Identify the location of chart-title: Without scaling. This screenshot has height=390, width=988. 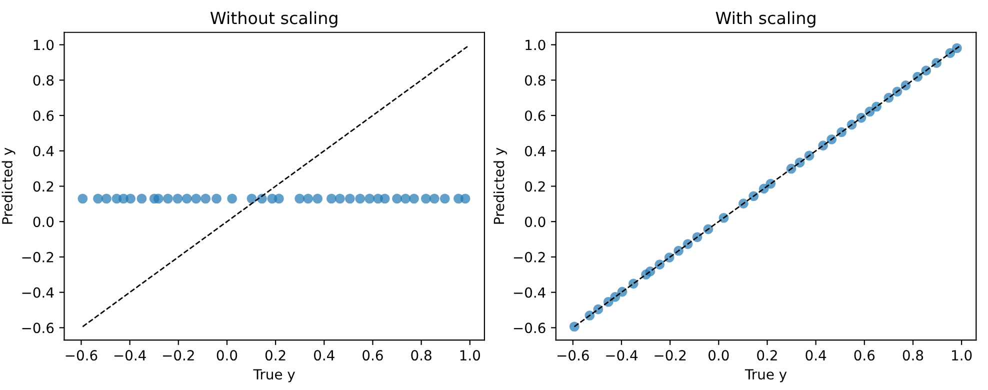
(274, 19).